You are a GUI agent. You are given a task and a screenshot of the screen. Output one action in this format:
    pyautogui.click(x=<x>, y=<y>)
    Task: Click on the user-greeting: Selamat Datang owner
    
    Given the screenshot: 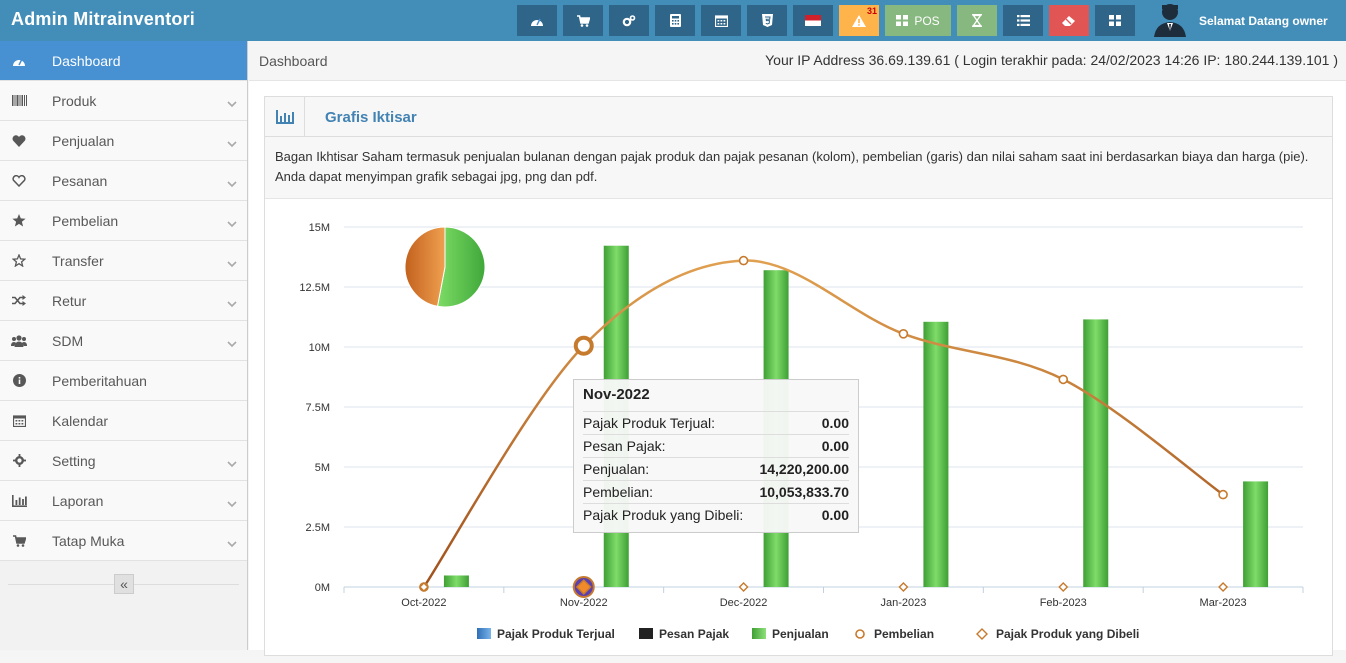 What is the action you would take?
    pyautogui.click(x=1263, y=20)
    